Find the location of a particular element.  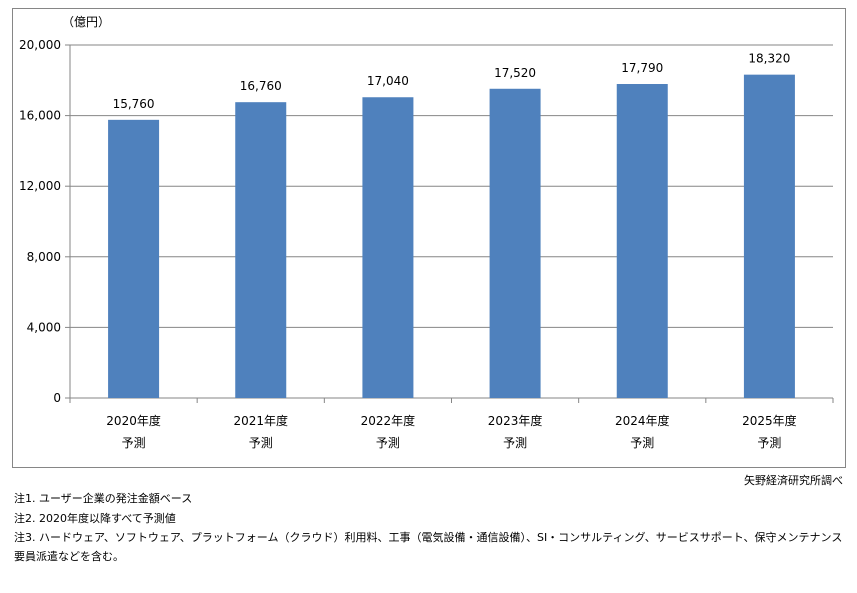

x-tick-label: 2020年度 is located at coordinates (133, 420).